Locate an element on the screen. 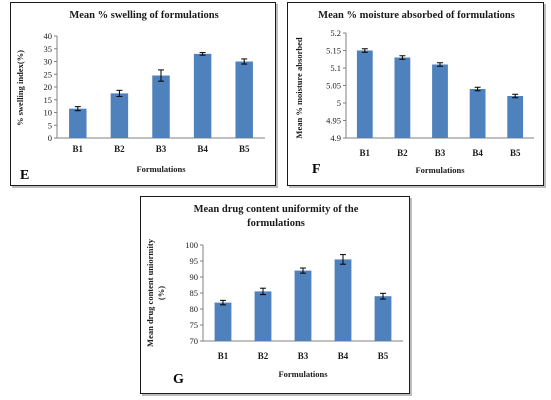  chart-f-y-tick-label: 5.1 is located at coordinates (335, 68).